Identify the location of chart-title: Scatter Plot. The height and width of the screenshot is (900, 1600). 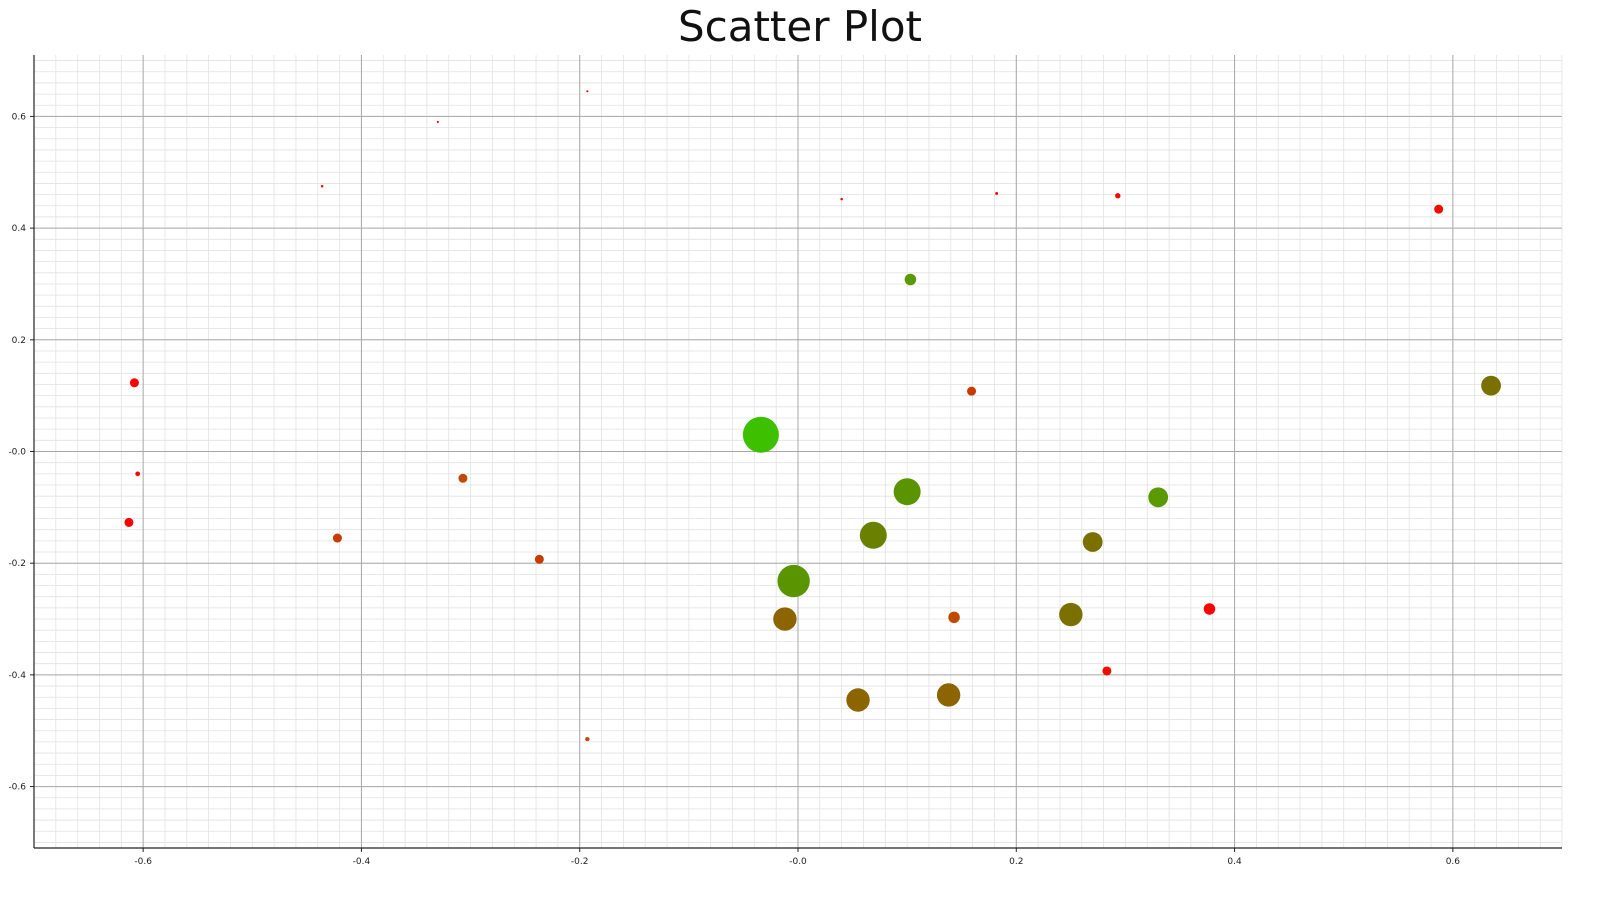
(800, 26).